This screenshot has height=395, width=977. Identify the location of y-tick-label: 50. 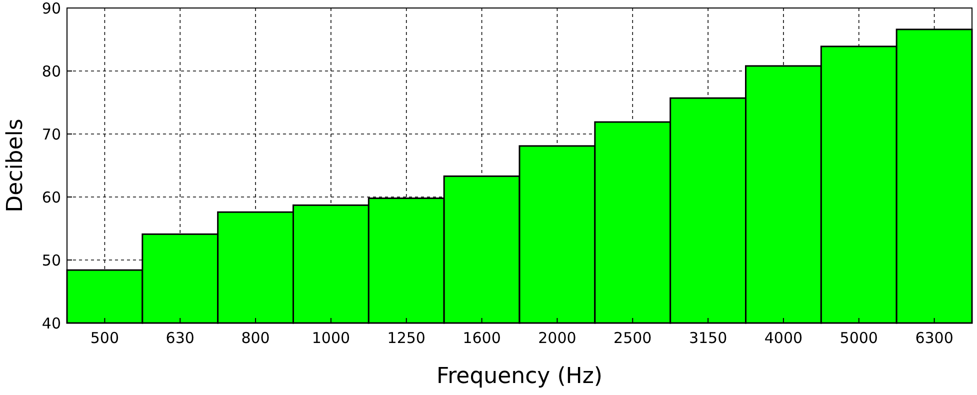
(51, 260).